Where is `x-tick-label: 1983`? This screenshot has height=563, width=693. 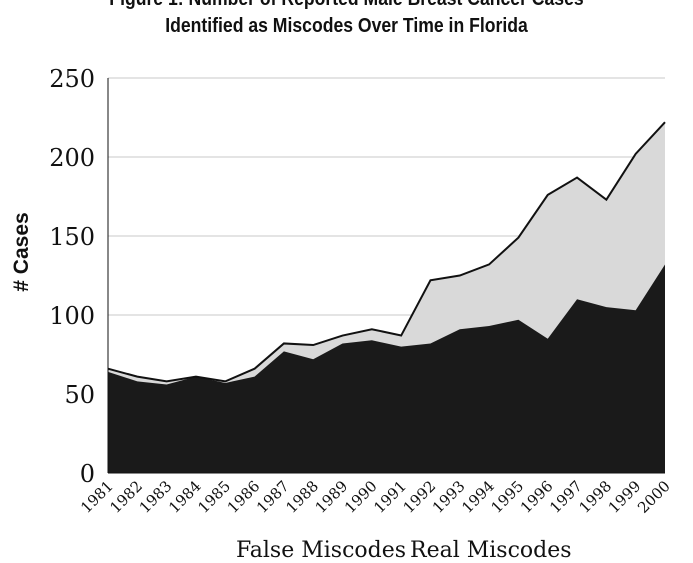 x-tick-label: 1983 is located at coordinates (156, 497).